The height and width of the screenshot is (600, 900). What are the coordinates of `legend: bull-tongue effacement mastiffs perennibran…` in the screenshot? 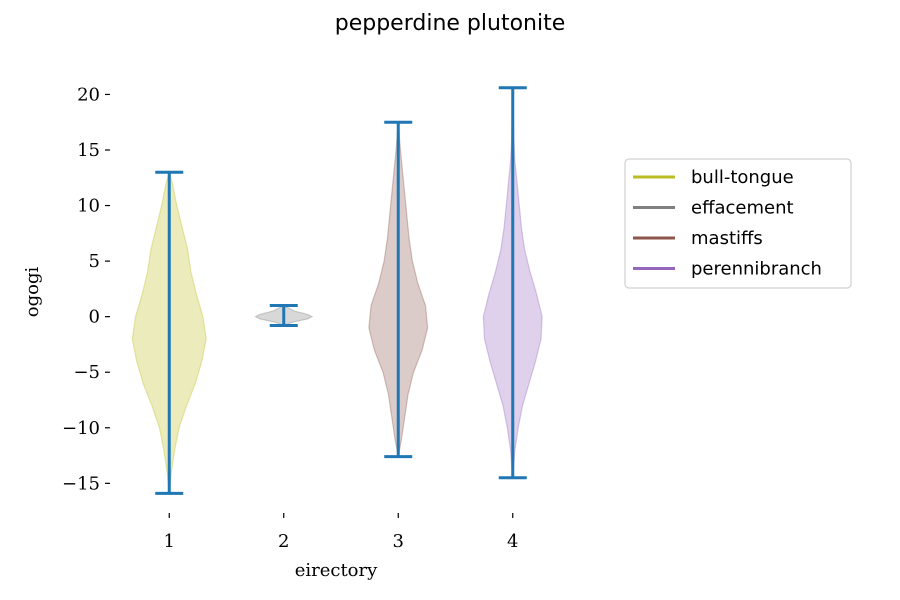 It's located at (738, 223).